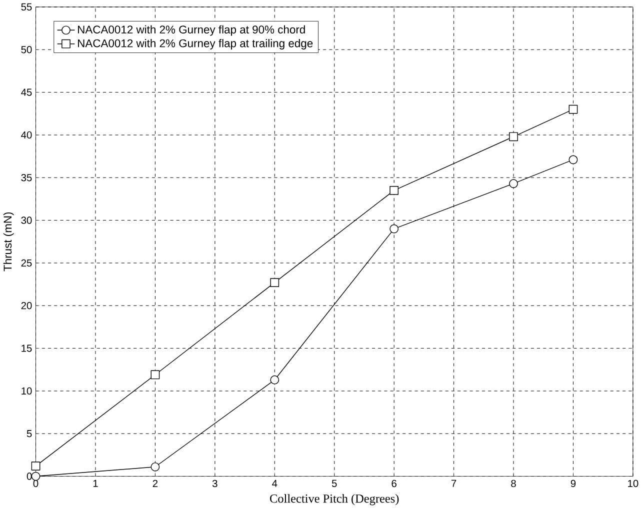 The image size is (642, 509). What do you see at coordinates (26, 263) in the screenshot?
I see `y-tick-label: 25` at bounding box center [26, 263].